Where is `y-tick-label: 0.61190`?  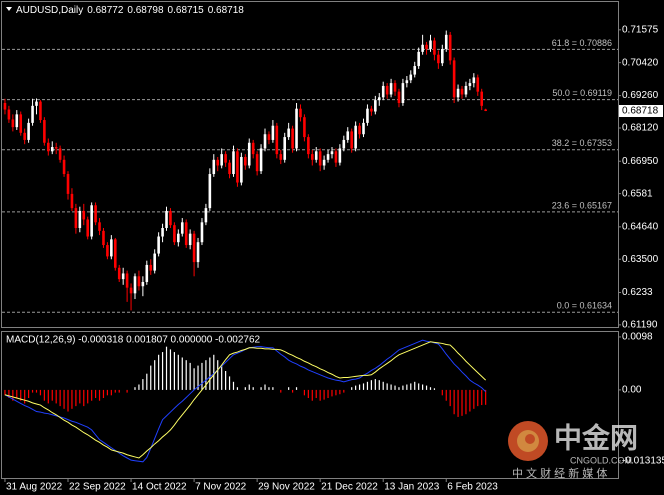
y-tick-label: 0.61190 is located at coordinates (640, 325).